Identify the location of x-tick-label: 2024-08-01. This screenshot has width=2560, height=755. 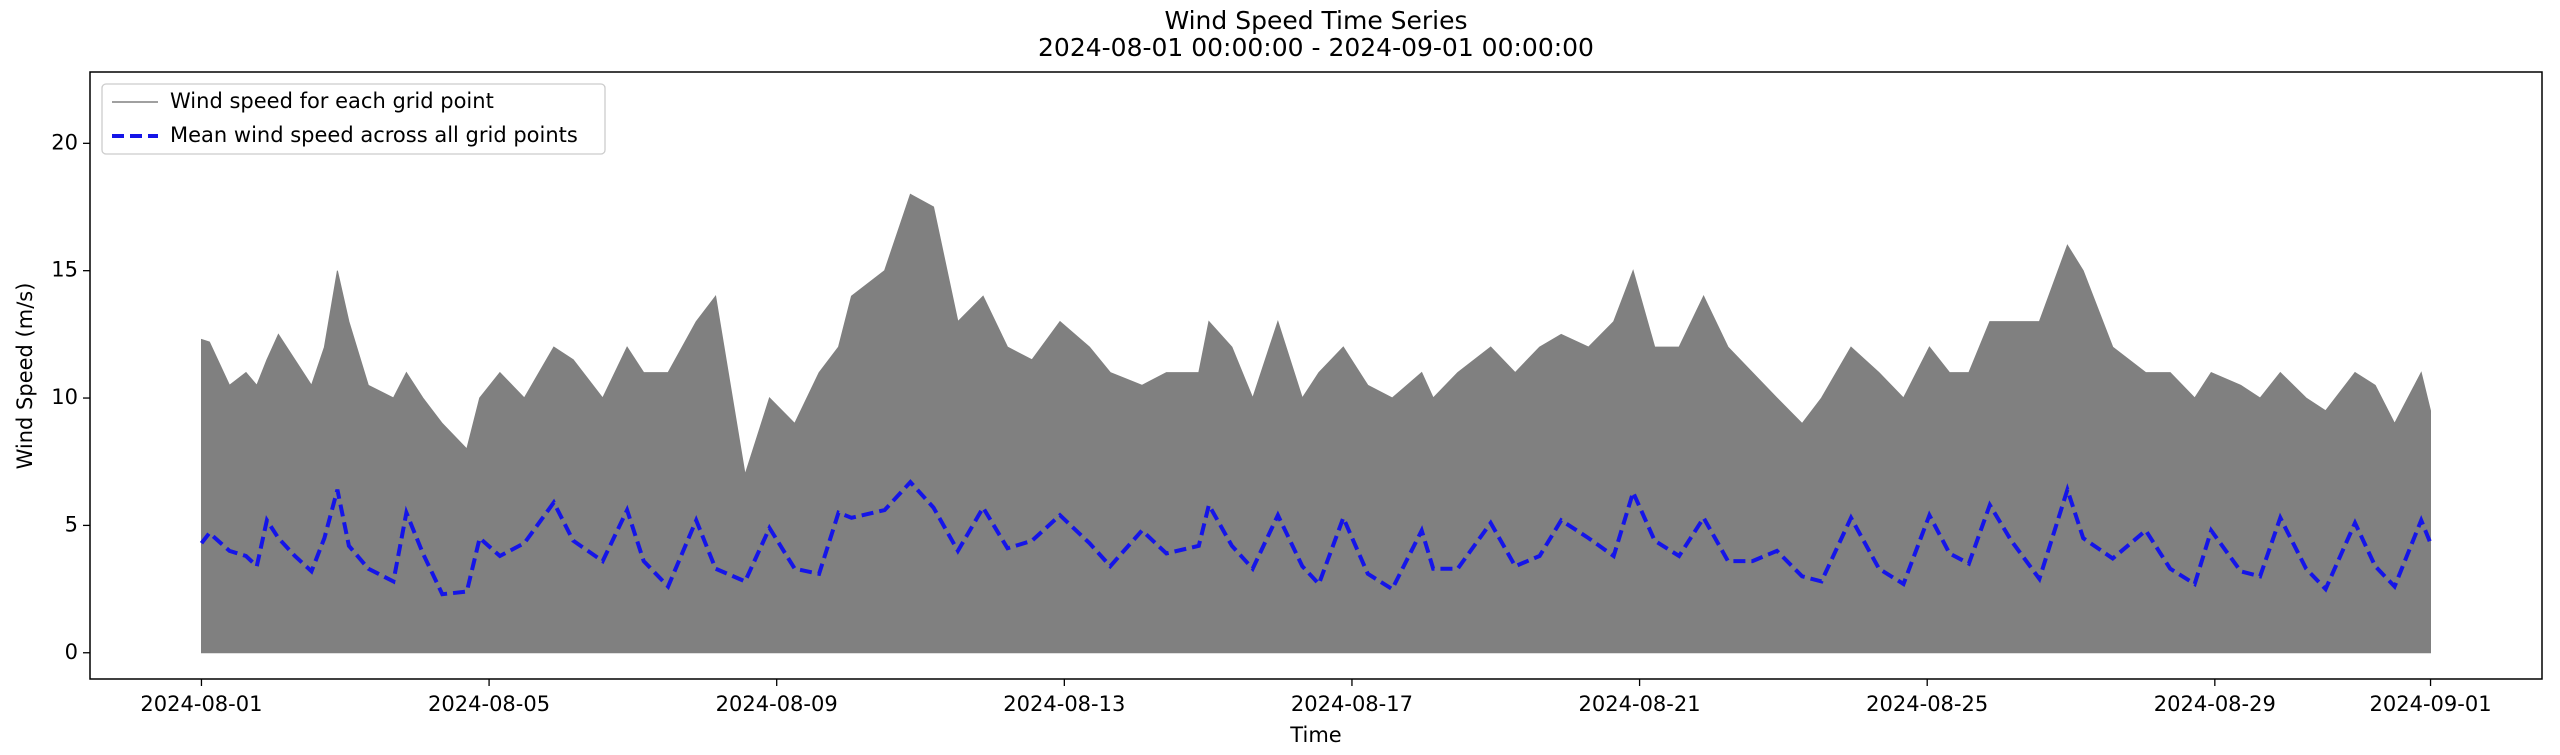
(201, 704).